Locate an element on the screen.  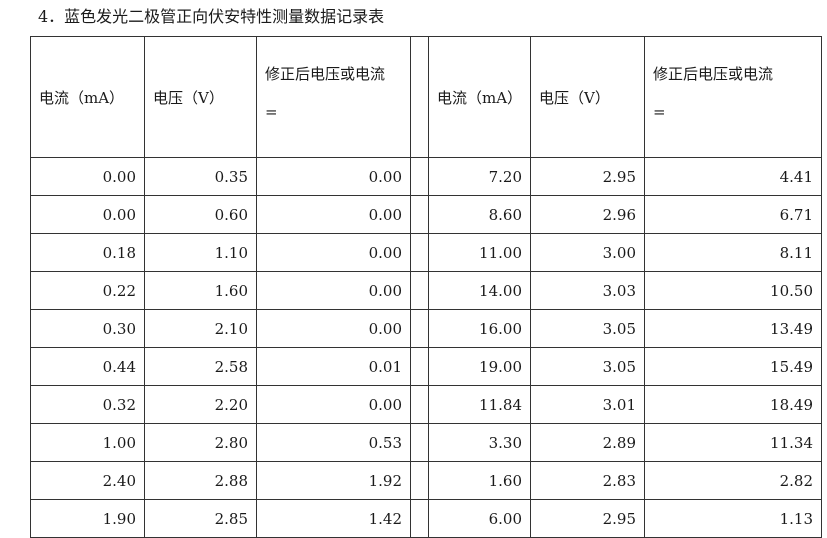
cell-current-left: 0.30 is located at coordinates (87, 328).